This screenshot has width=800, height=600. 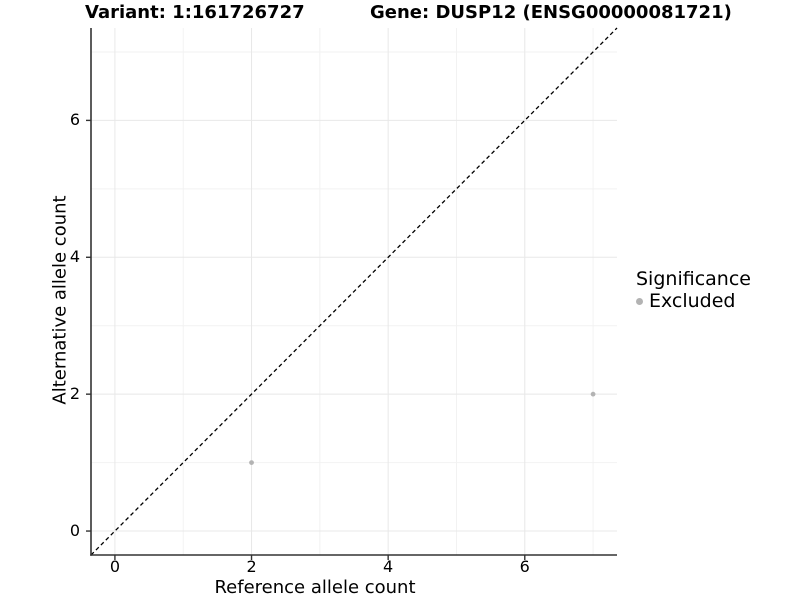 What do you see at coordinates (195, 12) in the screenshot?
I see `variant-title: Variant: 1:161726727` at bounding box center [195, 12].